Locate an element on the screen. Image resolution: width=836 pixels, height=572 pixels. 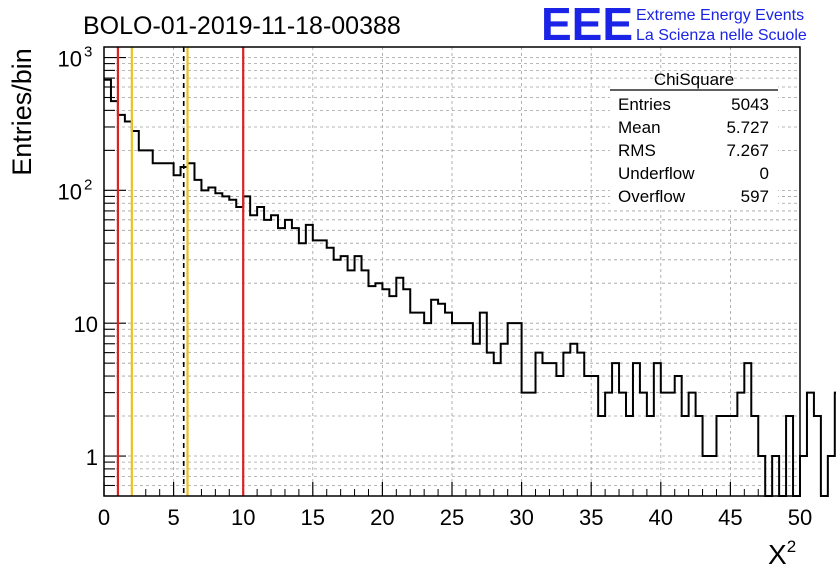
y-tick-label: 1 is located at coordinates (92, 457).